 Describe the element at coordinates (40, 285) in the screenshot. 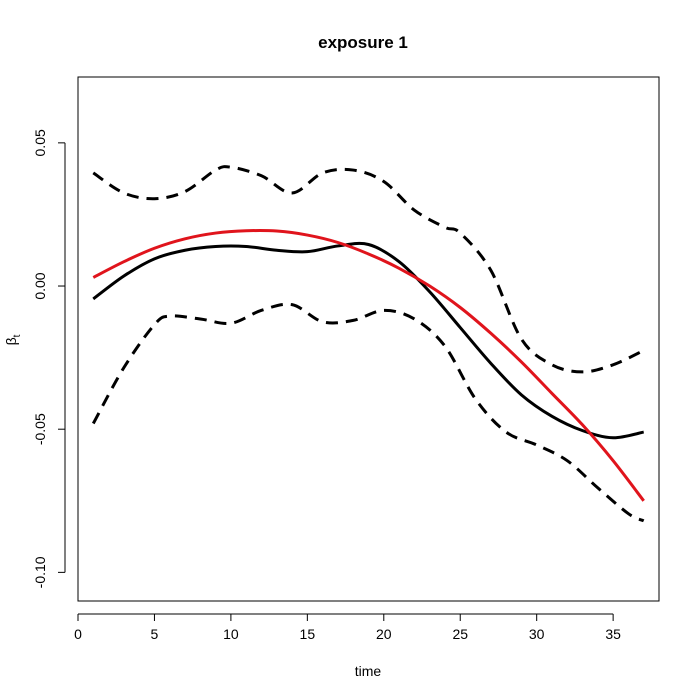

I see `y-tick-label: 0.00` at that location.